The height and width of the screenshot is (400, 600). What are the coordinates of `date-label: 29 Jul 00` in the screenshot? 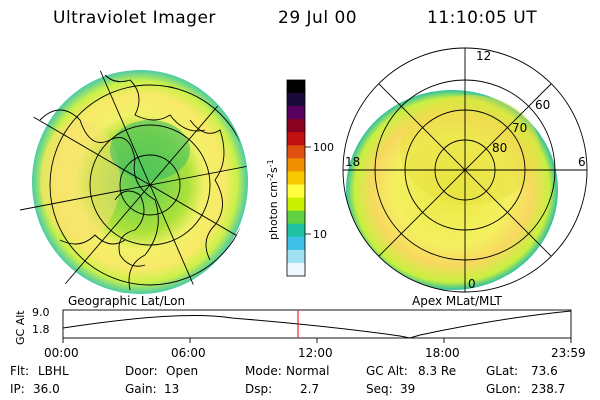 It's located at (318, 18).